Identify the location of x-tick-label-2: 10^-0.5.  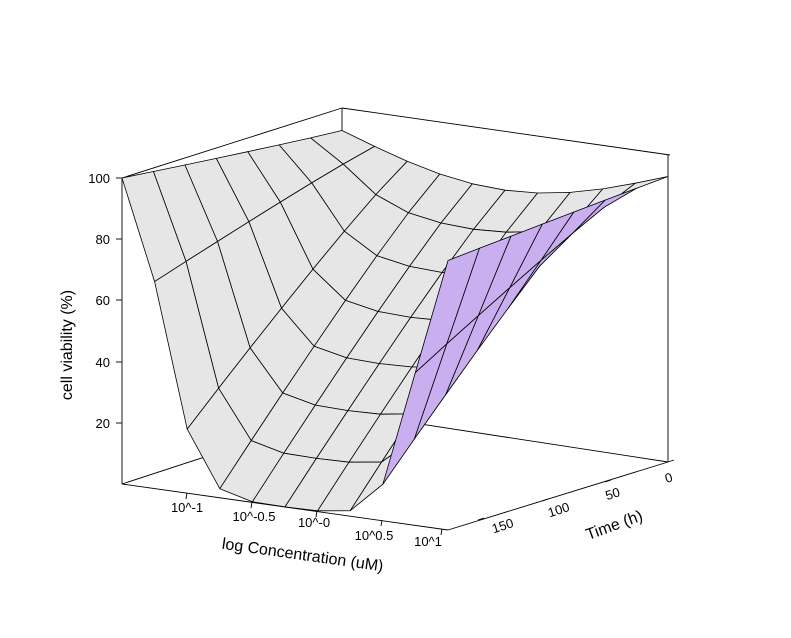
(254, 516).